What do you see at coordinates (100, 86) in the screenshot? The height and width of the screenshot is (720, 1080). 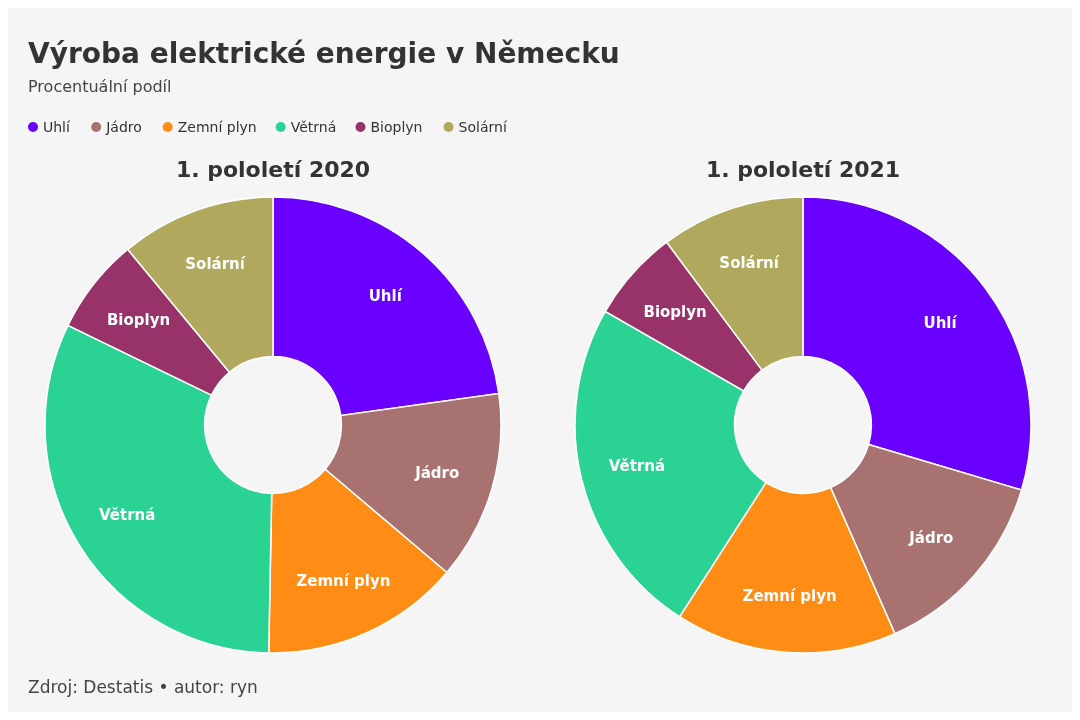 I see `text: Procentuální podíl` at bounding box center [100, 86].